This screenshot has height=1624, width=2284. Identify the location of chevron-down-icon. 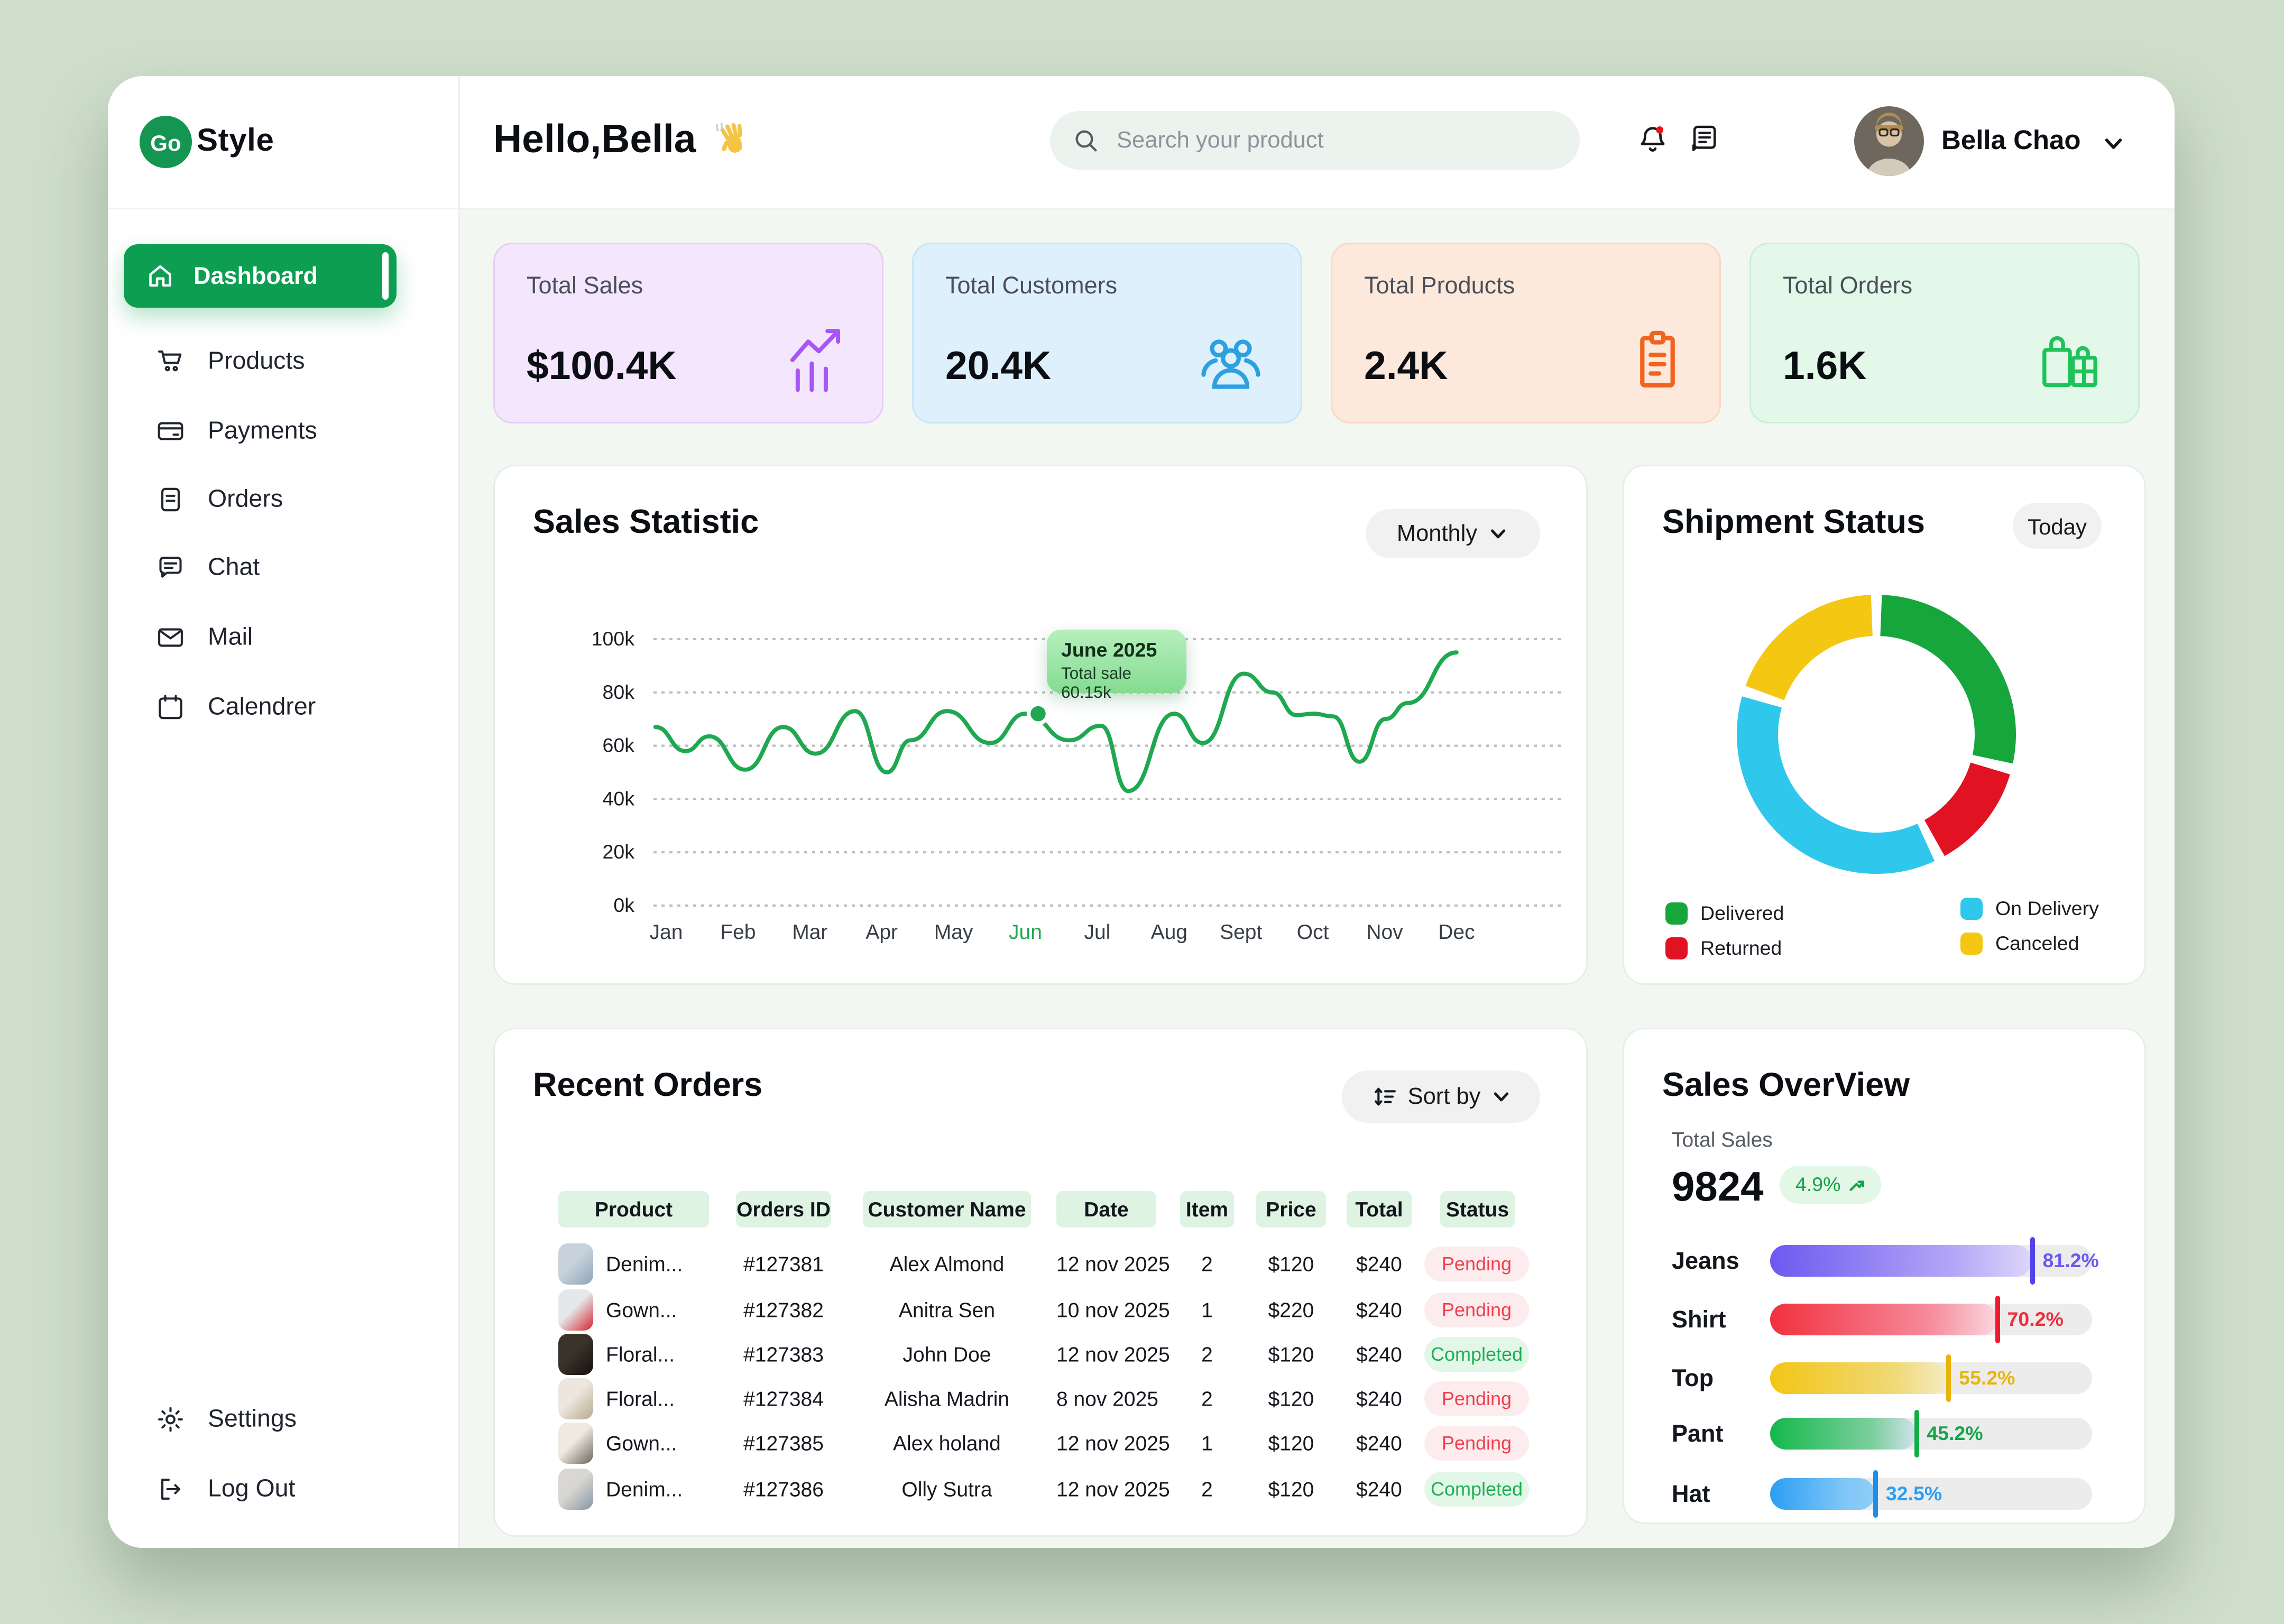
(2113, 143).